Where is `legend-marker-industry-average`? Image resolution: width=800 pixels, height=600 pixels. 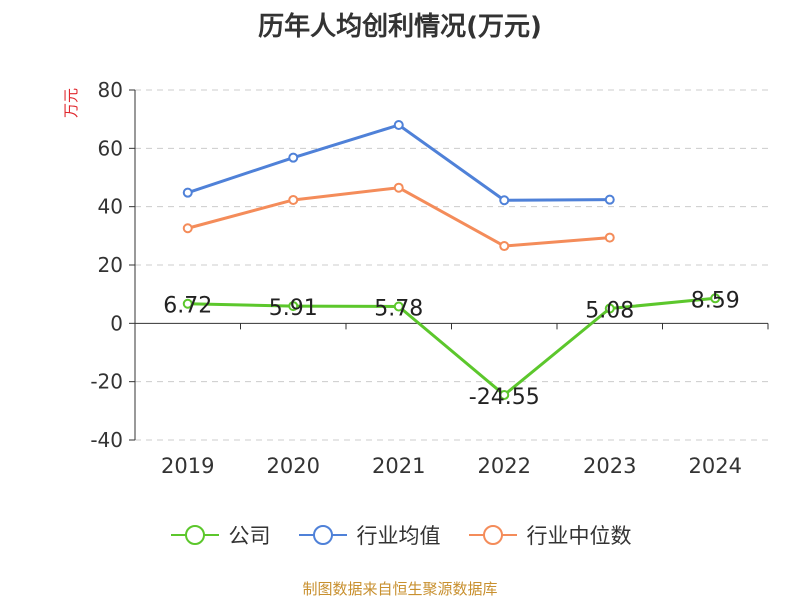
legend-marker-industry-average is located at coordinates (322, 535).